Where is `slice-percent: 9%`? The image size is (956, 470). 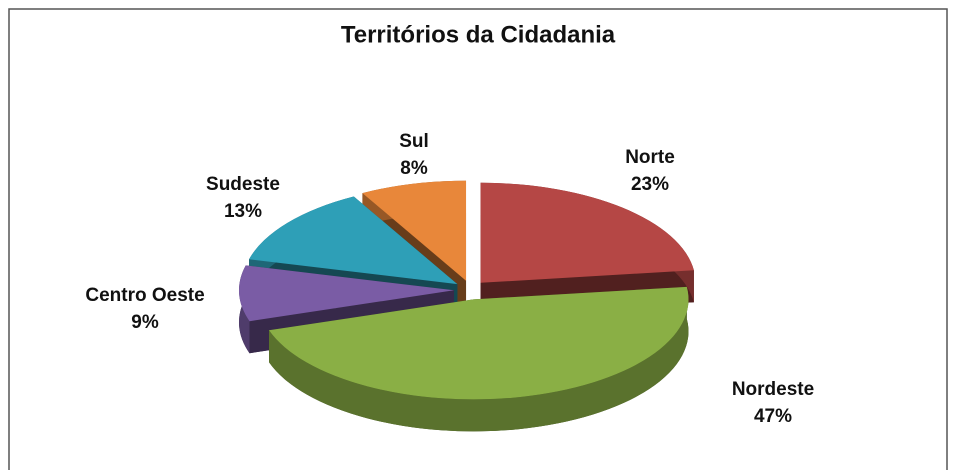 slice-percent: 9% is located at coordinates (145, 322).